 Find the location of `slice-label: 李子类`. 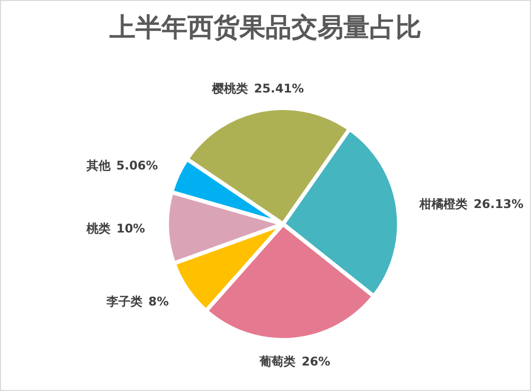

slice-label: 李子类 is located at coordinates (123, 301).